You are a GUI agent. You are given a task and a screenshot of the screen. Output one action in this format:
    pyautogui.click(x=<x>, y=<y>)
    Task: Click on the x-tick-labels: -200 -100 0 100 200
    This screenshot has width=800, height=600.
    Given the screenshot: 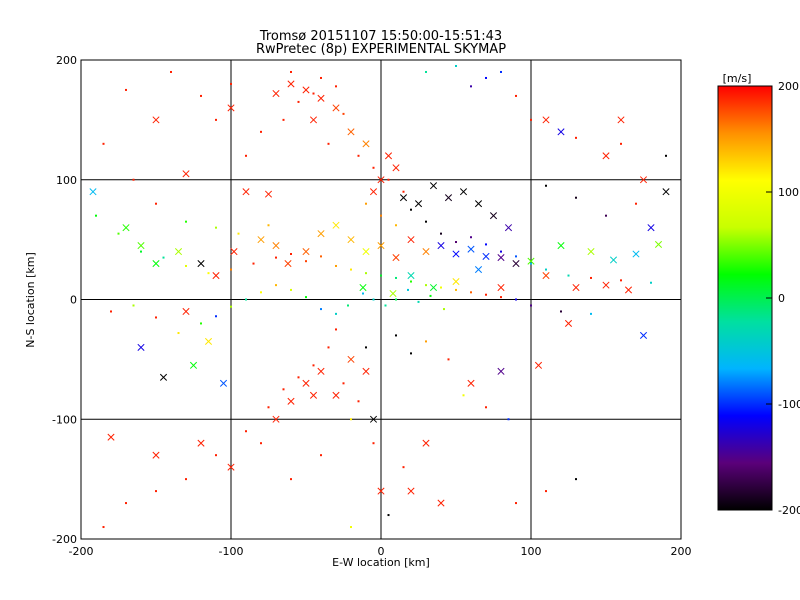 What is the action you would take?
    pyautogui.click(x=380, y=551)
    